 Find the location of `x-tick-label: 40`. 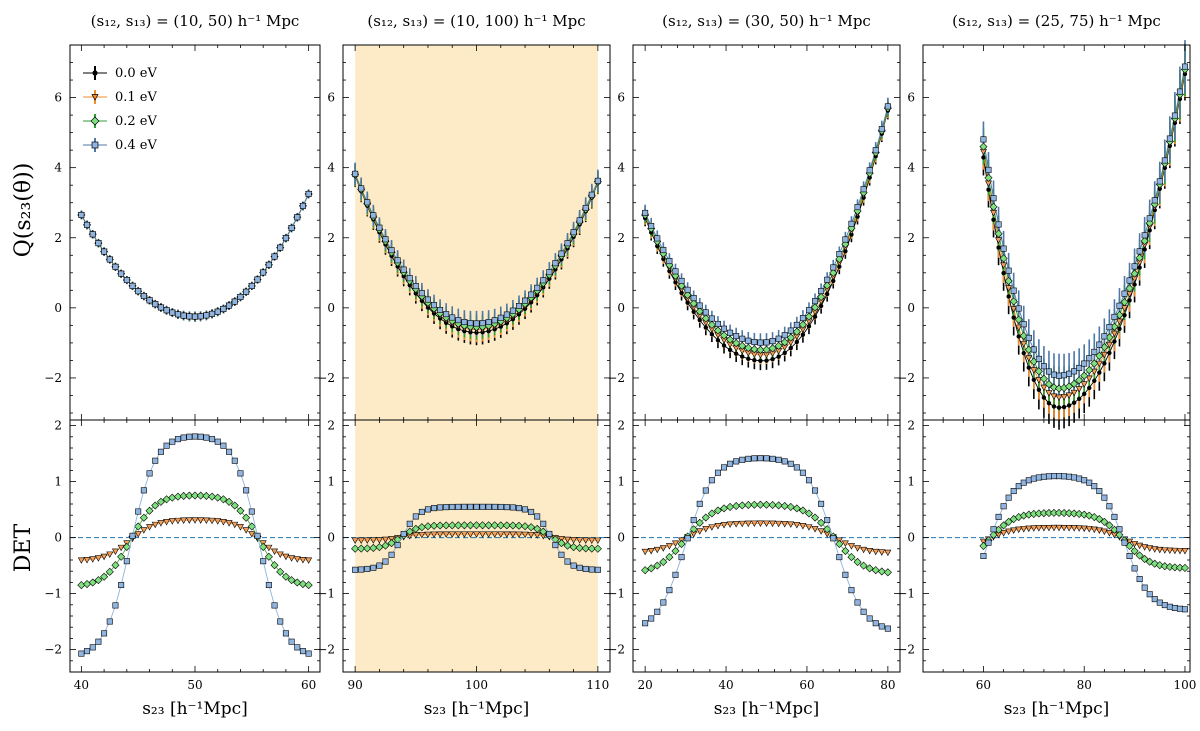

x-tick-label: 40 is located at coordinates (81, 685).